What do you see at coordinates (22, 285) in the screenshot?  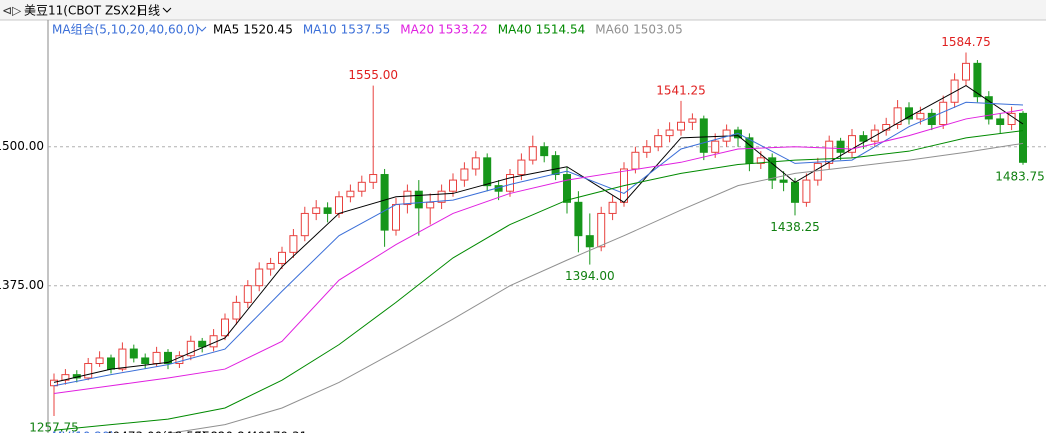 I see `y-tick-label: 1375.00` at bounding box center [22, 285].